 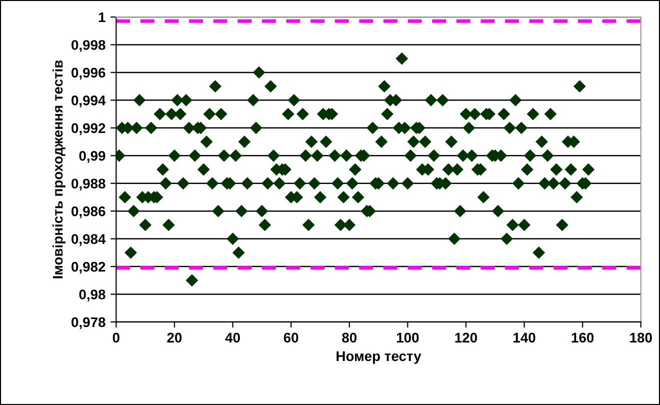 I want to click on x-tick-label: 140, so click(x=525, y=337).